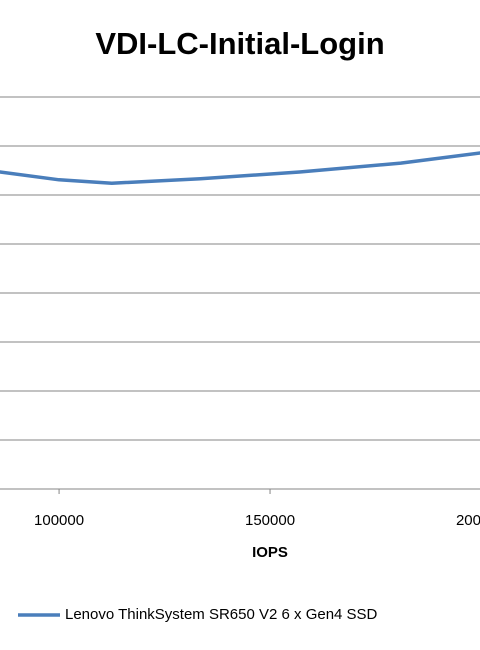 The width and height of the screenshot is (480, 650). What do you see at coordinates (59, 520) in the screenshot?
I see `x-tick-label: 100000` at bounding box center [59, 520].